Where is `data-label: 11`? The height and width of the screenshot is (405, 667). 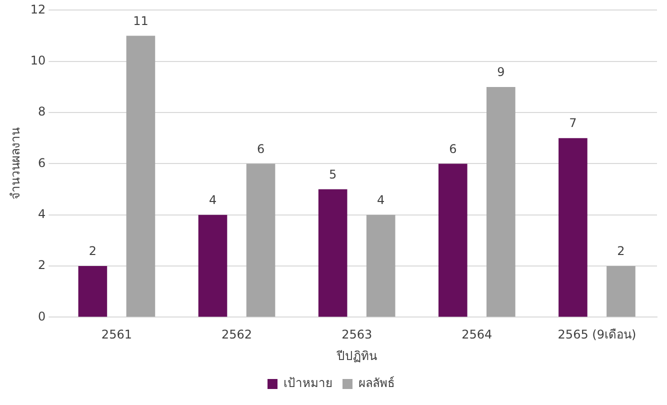 data-label: 11 is located at coordinates (140, 21).